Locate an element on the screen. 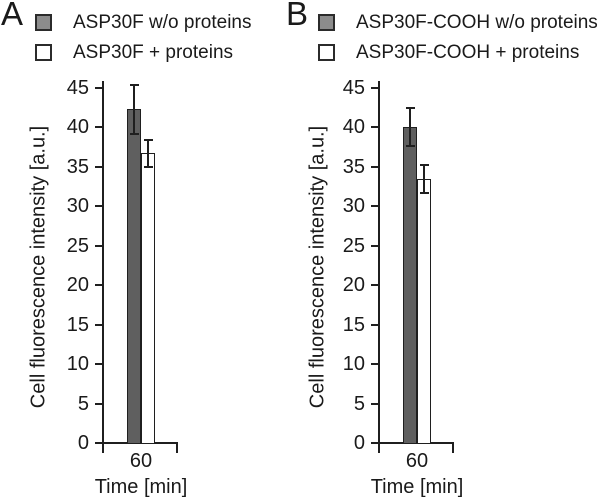 The width and height of the screenshot is (613, 504). y-tick-label: 5 is located at coordinates (83, 403).